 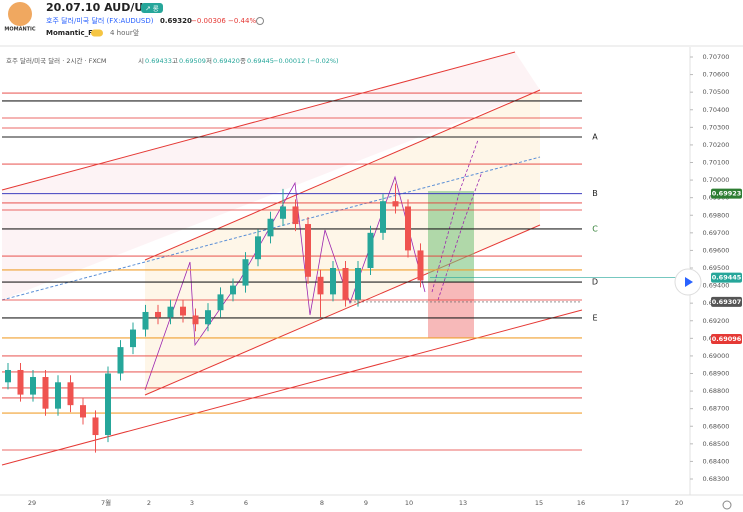 I want to click on legend-change: −0.00012 (−0.02%), so click(x=306, y=61).